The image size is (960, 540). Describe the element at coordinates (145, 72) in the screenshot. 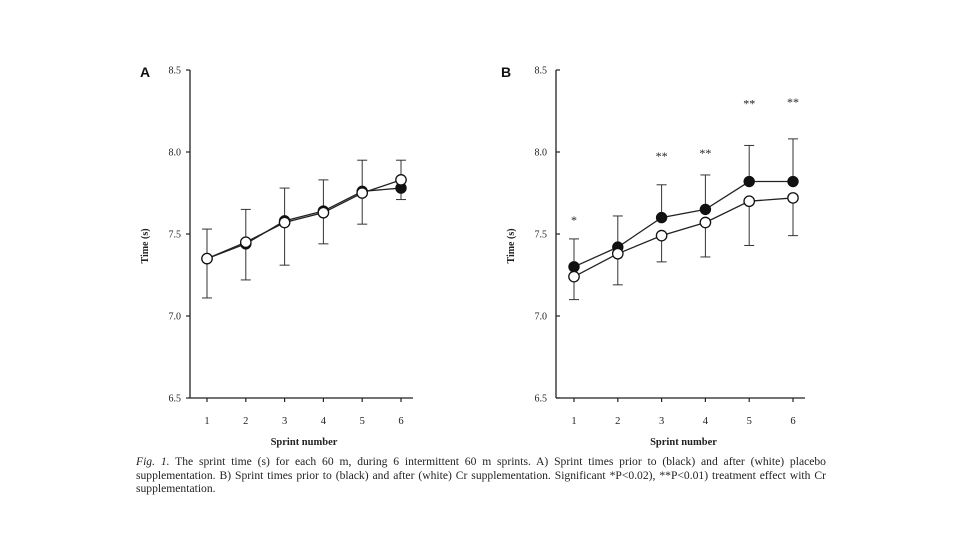

I see `panel-letter: A` at that location.